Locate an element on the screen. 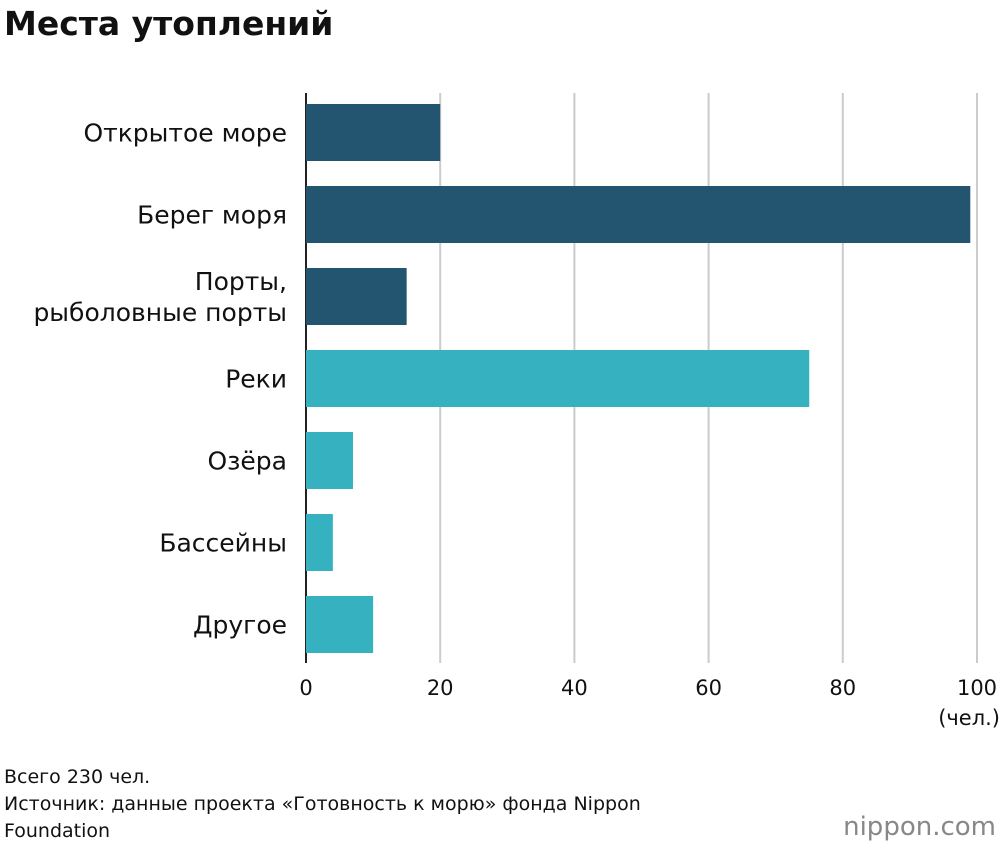  chart-title: Места утоплений is located at coordinates (169, 23).